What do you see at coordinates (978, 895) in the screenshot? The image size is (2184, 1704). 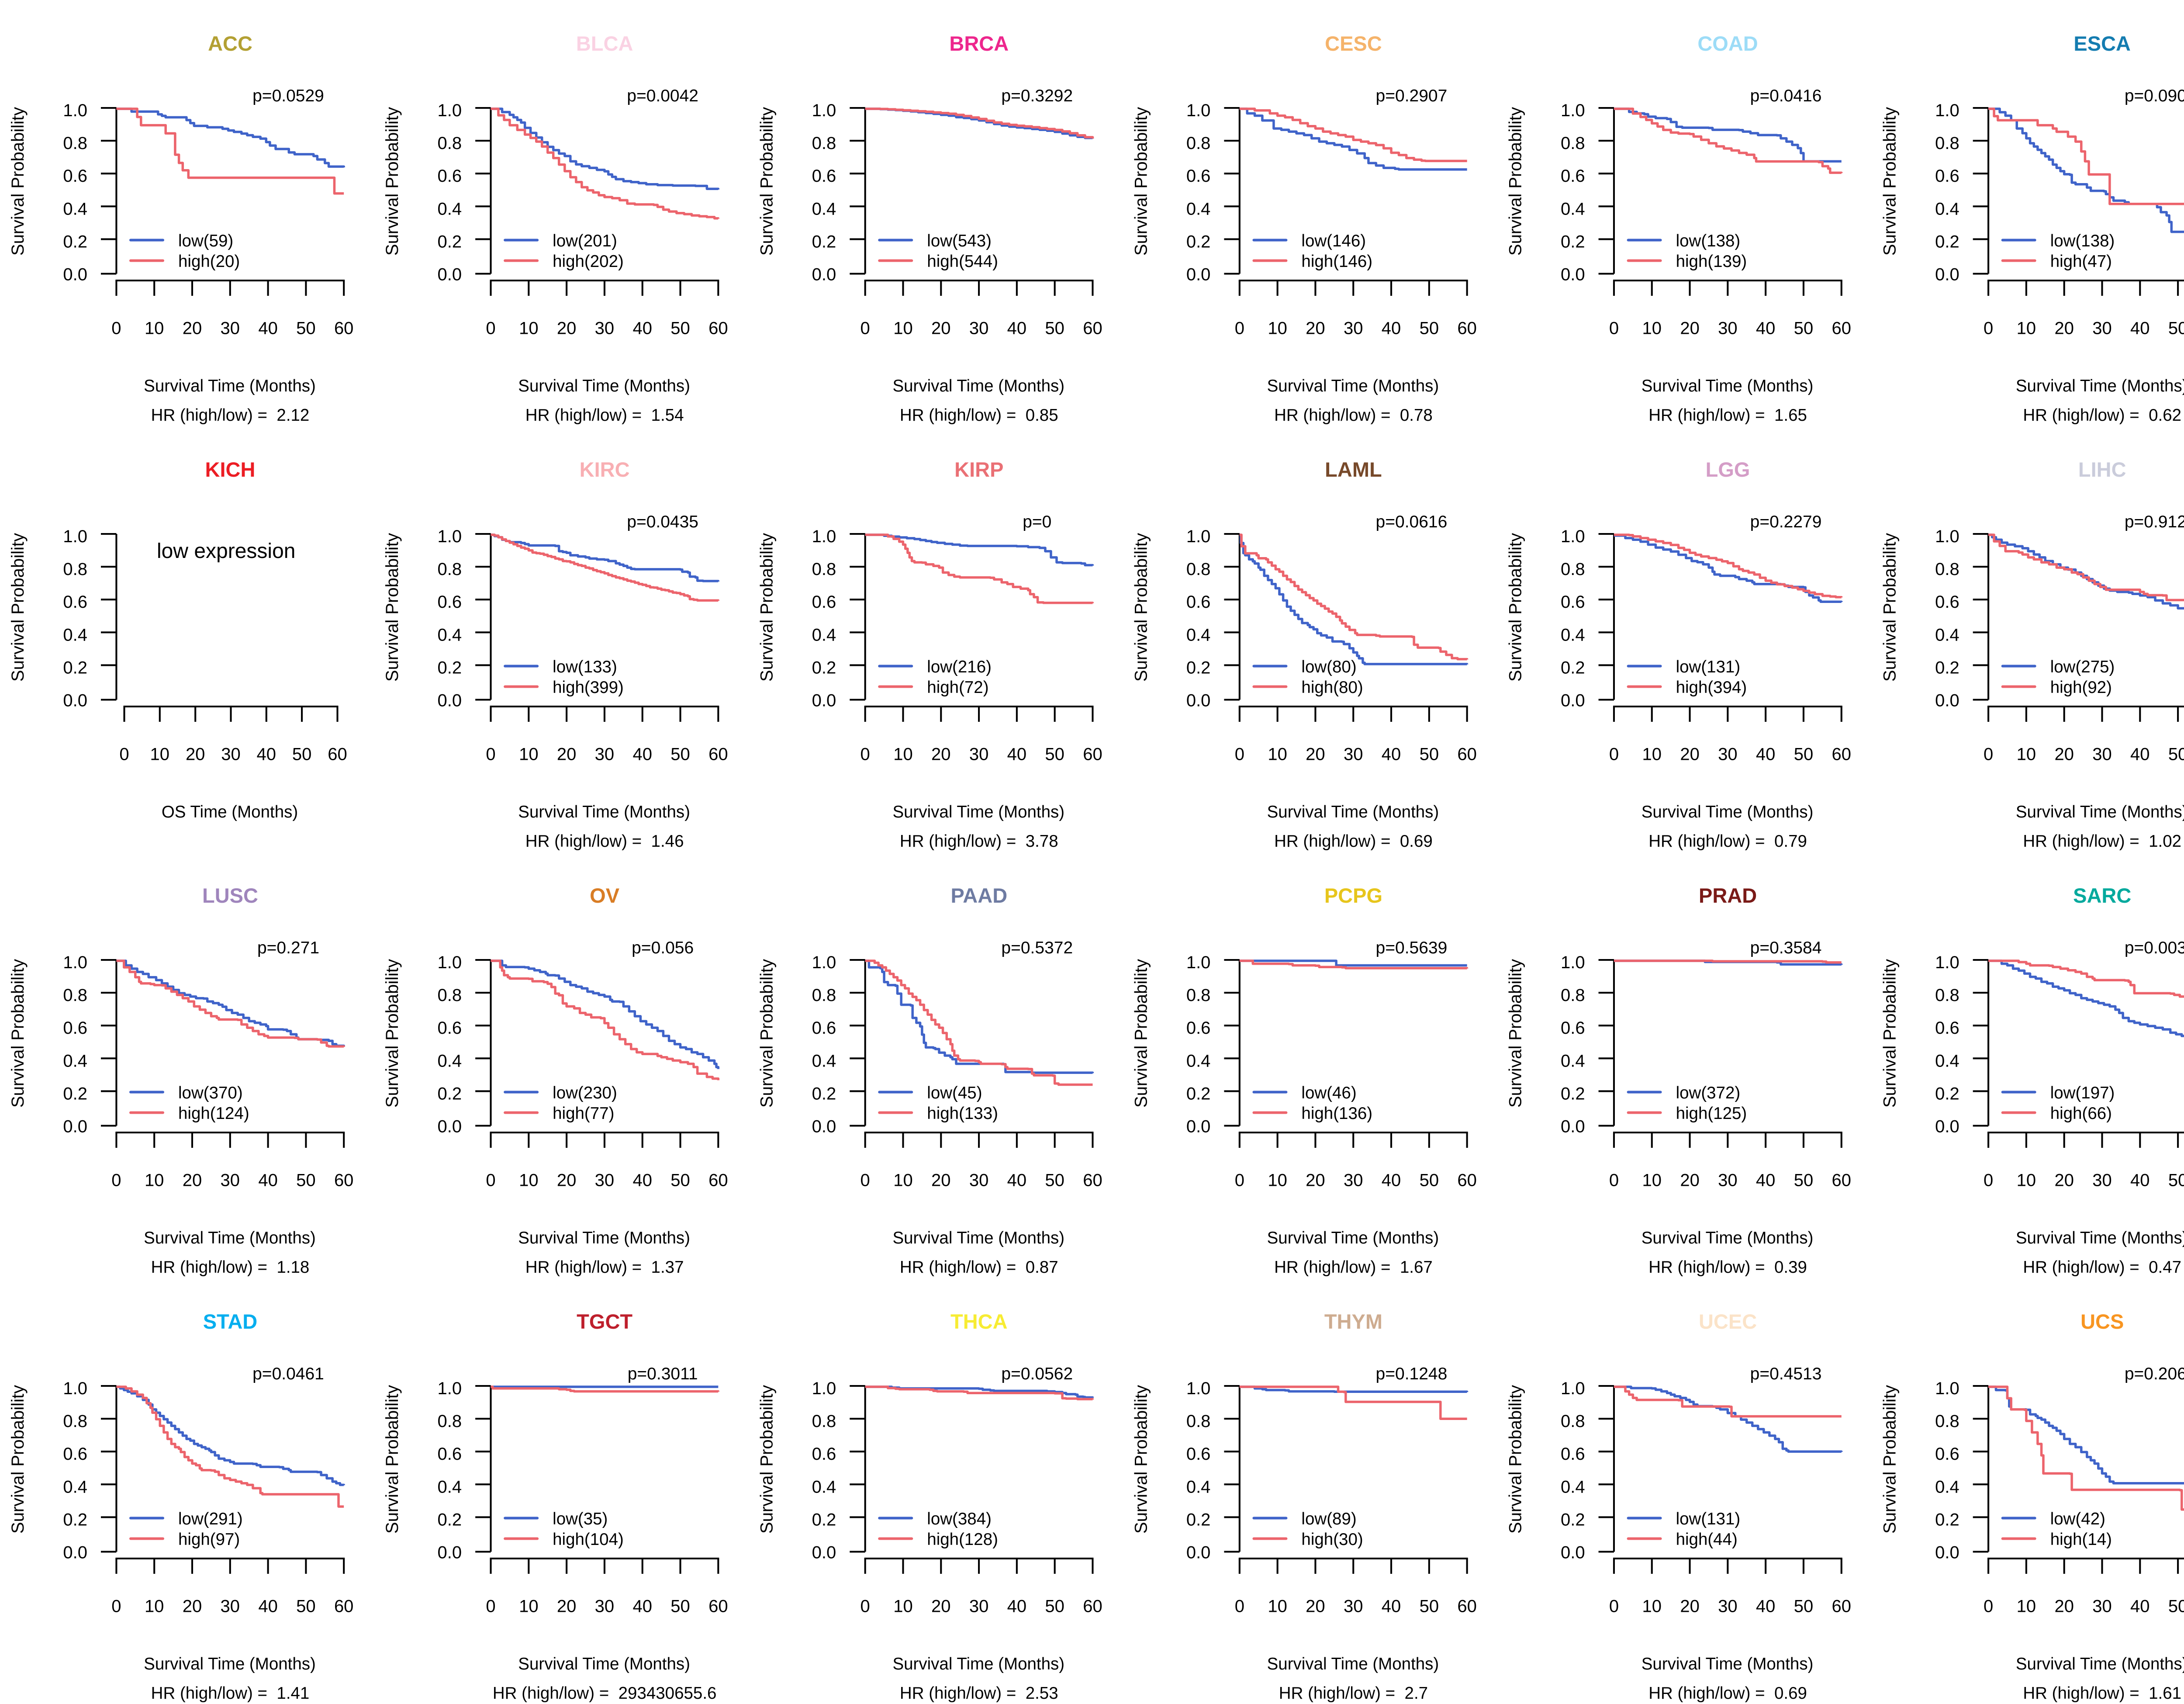 I see `svg-text: PAAD` at bounding box center [978, 895].